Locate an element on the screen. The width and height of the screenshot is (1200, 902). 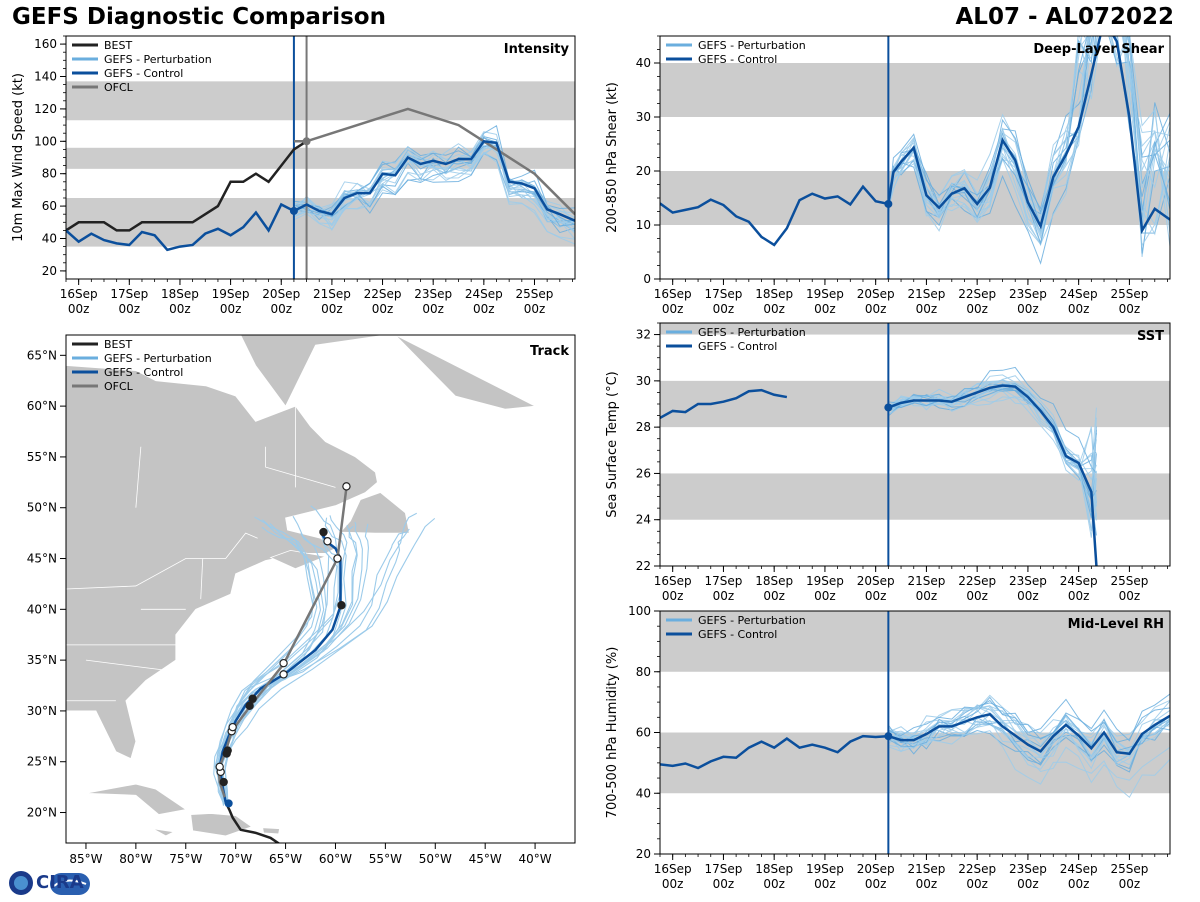
panel-title: Track is located at coordinates (549, 351).